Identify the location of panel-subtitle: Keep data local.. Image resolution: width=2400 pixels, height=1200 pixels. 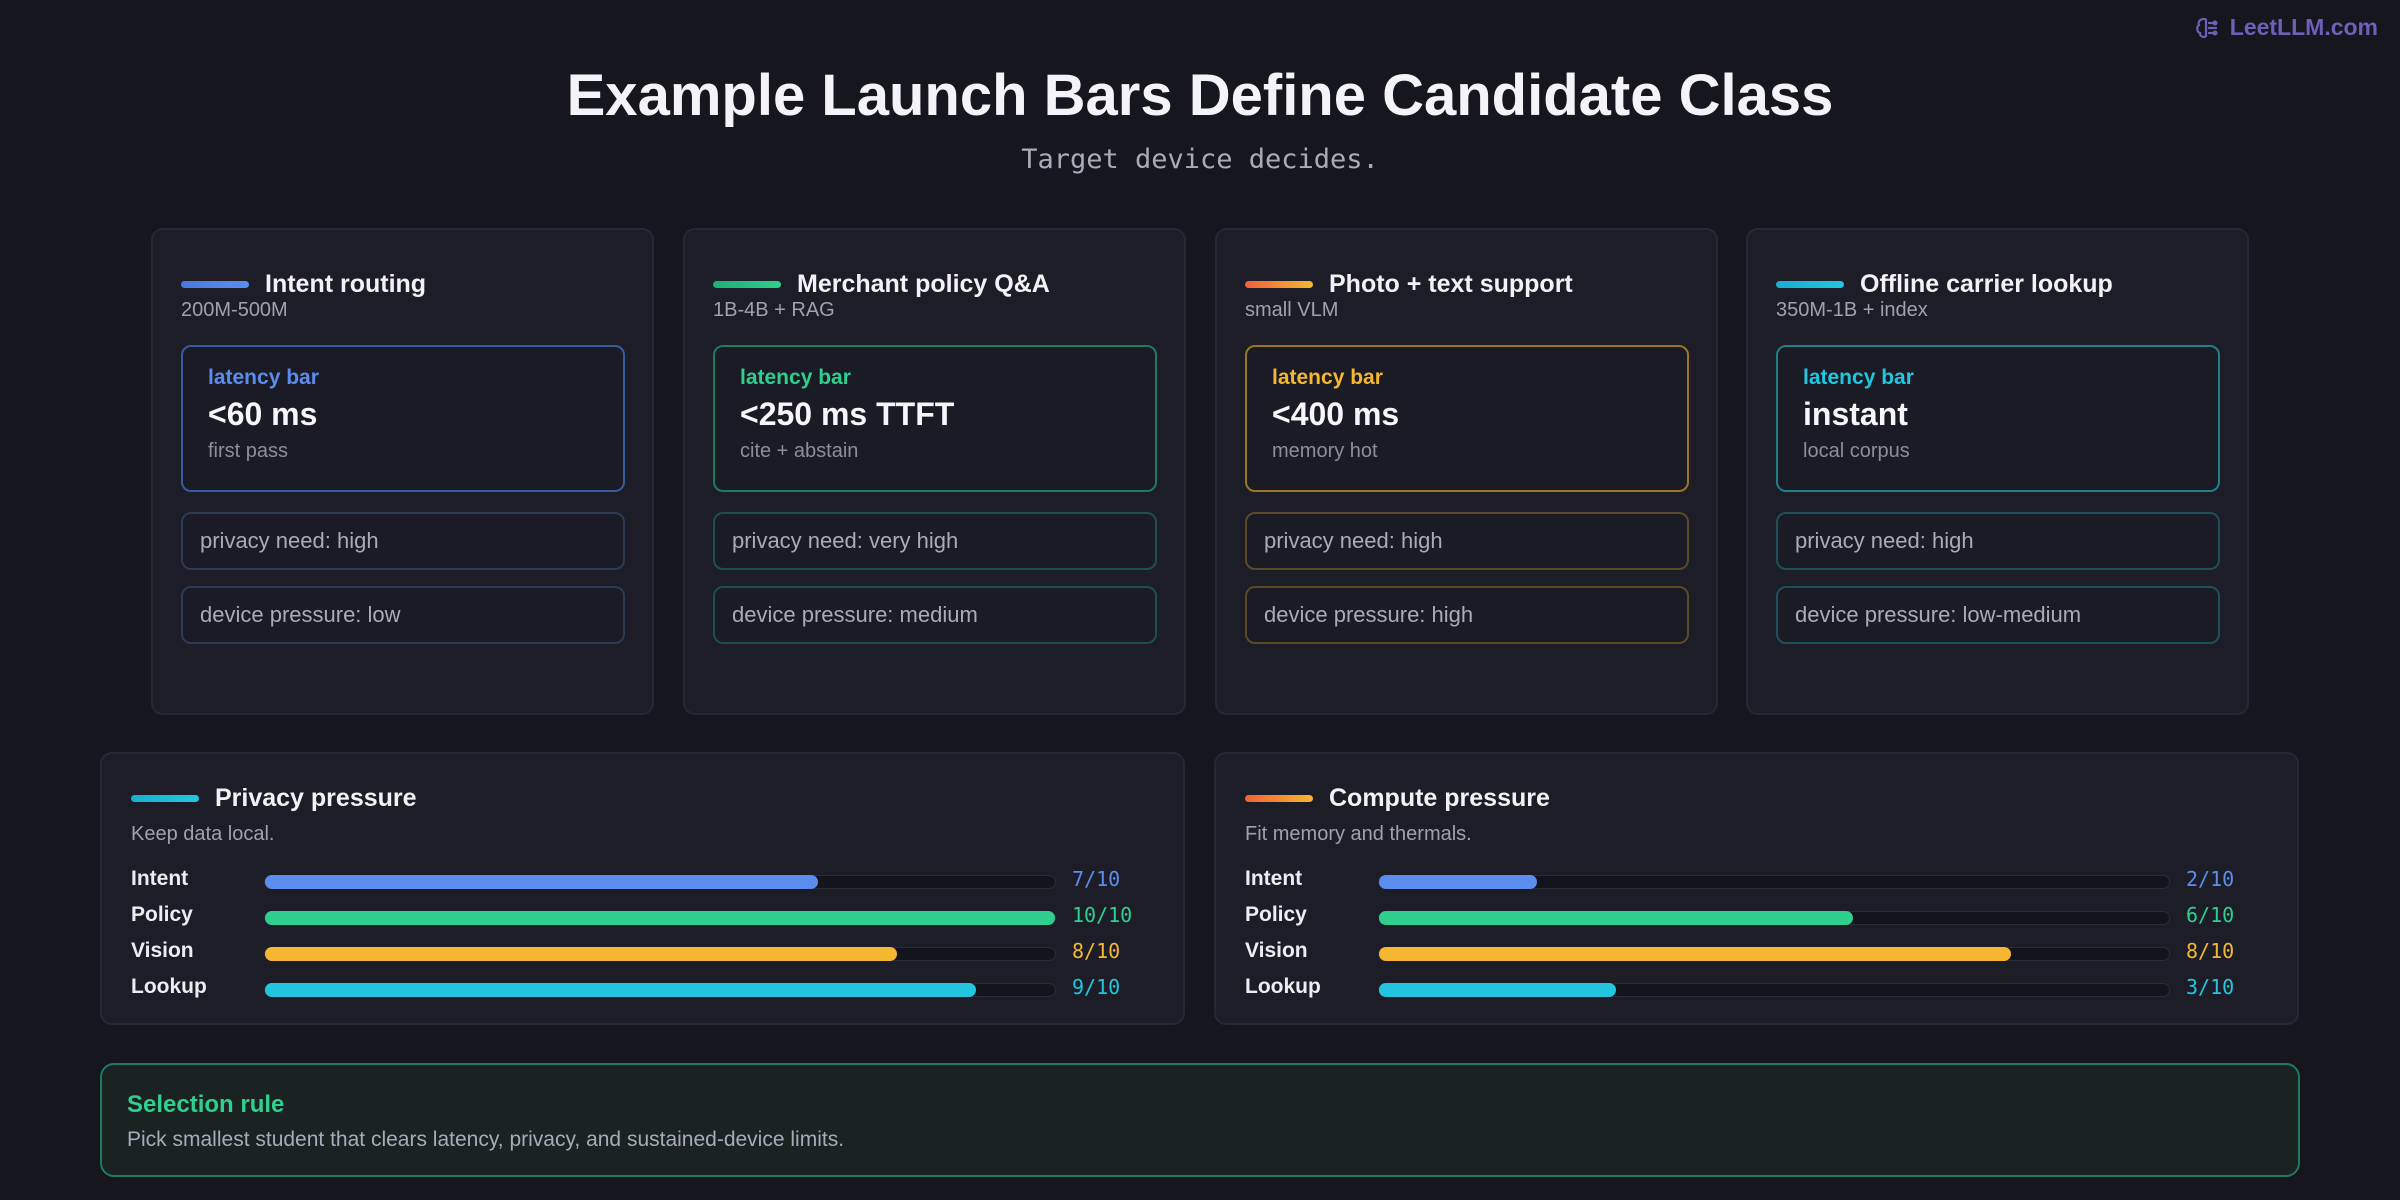
(203, 834).